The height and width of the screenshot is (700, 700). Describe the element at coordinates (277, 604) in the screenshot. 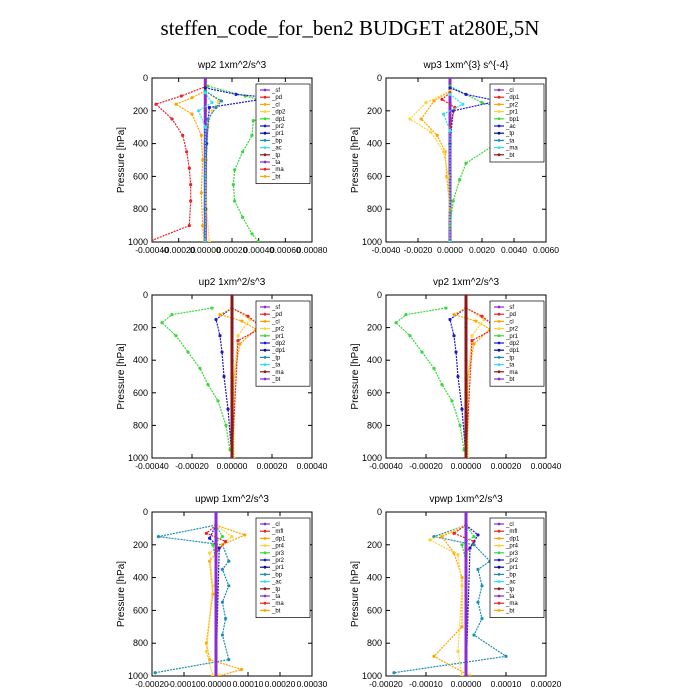

I see `legend-entry: _ma` at that location.